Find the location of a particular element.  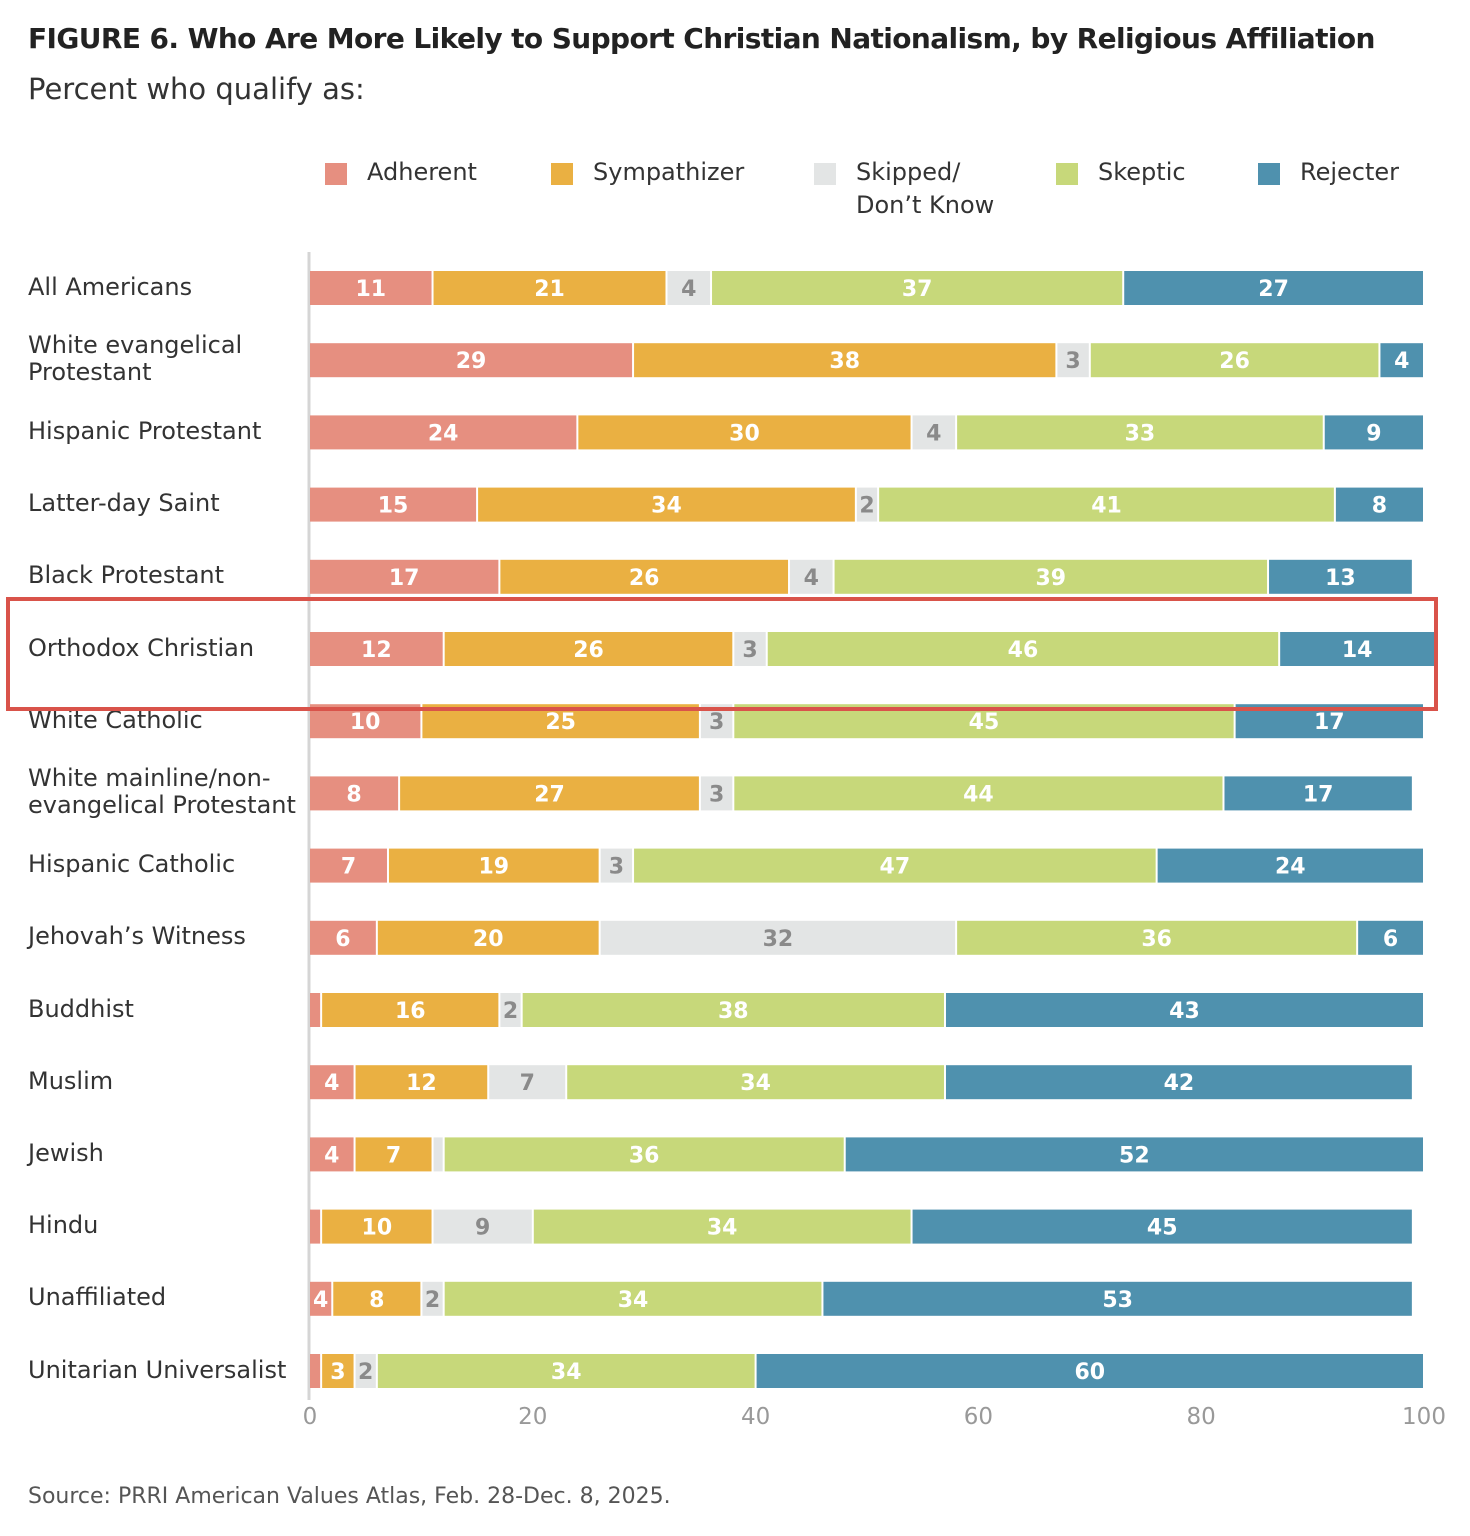

data-label: 8 is located at coordinates (376, 1300).